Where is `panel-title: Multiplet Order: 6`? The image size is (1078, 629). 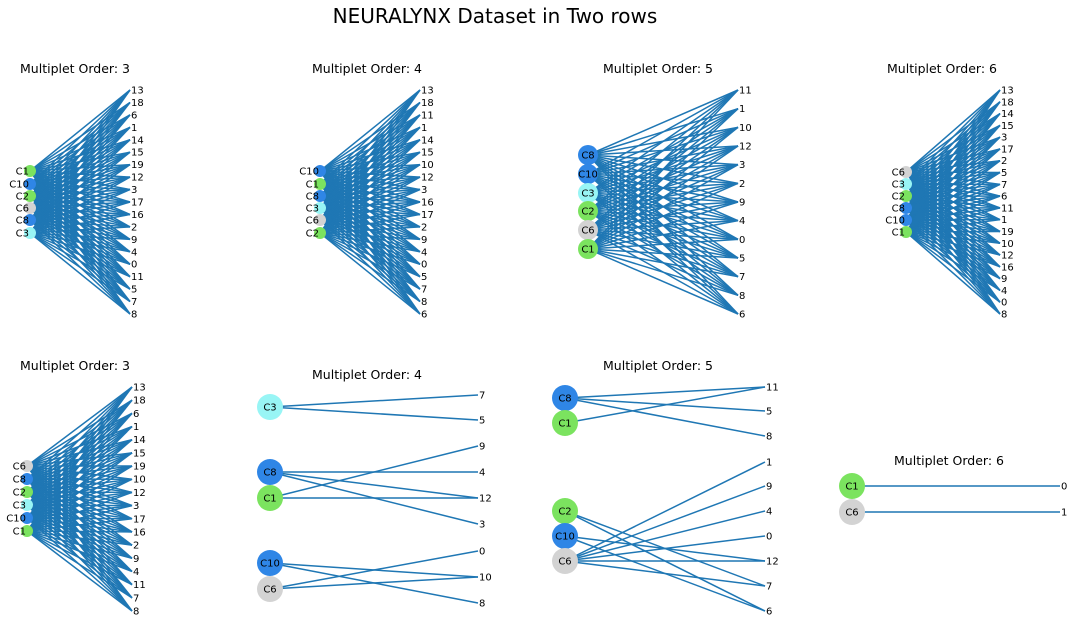
panel-title: Multiplet Order: 6 is located at coordinates (942, 68).